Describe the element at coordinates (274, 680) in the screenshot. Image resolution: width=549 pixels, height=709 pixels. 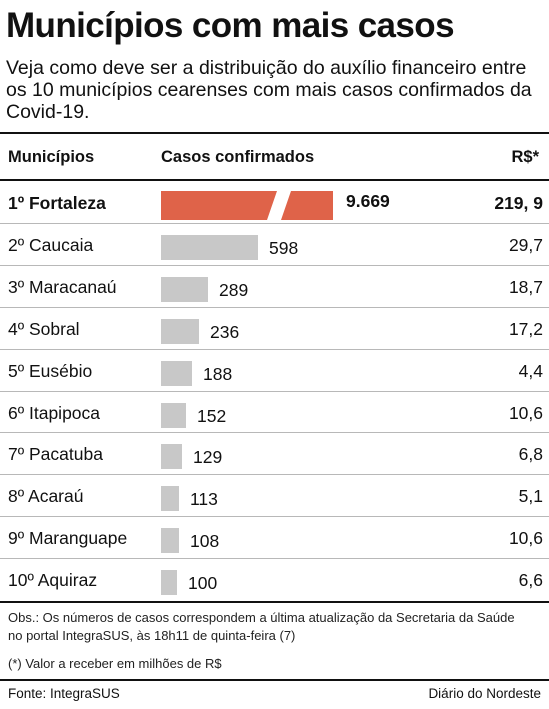
I see `footer-rule` at that location.